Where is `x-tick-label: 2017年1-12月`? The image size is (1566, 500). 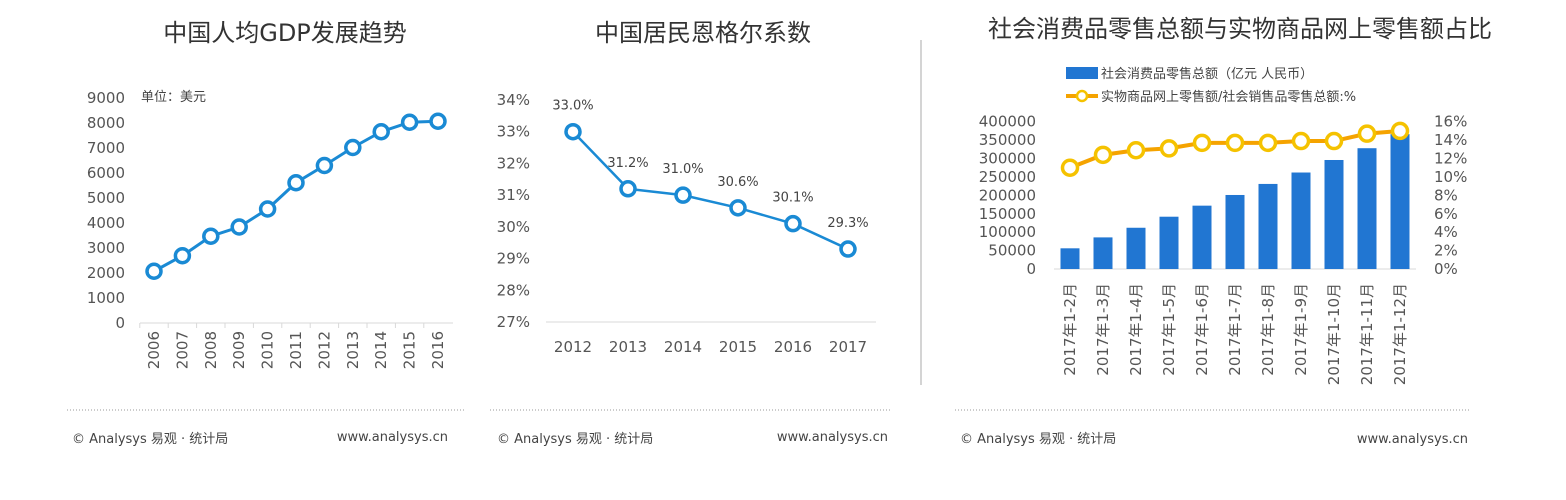
x-tick-label: 2017年1-12月 is located at coordinates (1400, 334).